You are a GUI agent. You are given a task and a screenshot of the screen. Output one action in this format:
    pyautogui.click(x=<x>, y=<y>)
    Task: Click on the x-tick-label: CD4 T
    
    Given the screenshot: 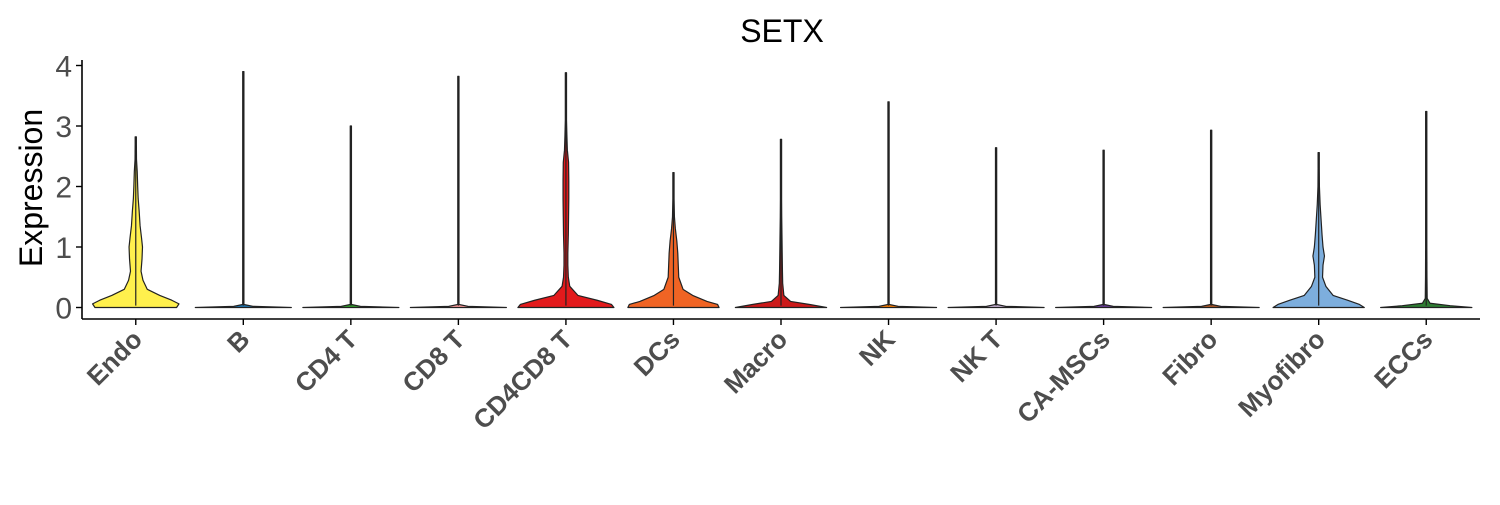 What is the action you would take?
    pyautogui.click(x=326, y=361)
    